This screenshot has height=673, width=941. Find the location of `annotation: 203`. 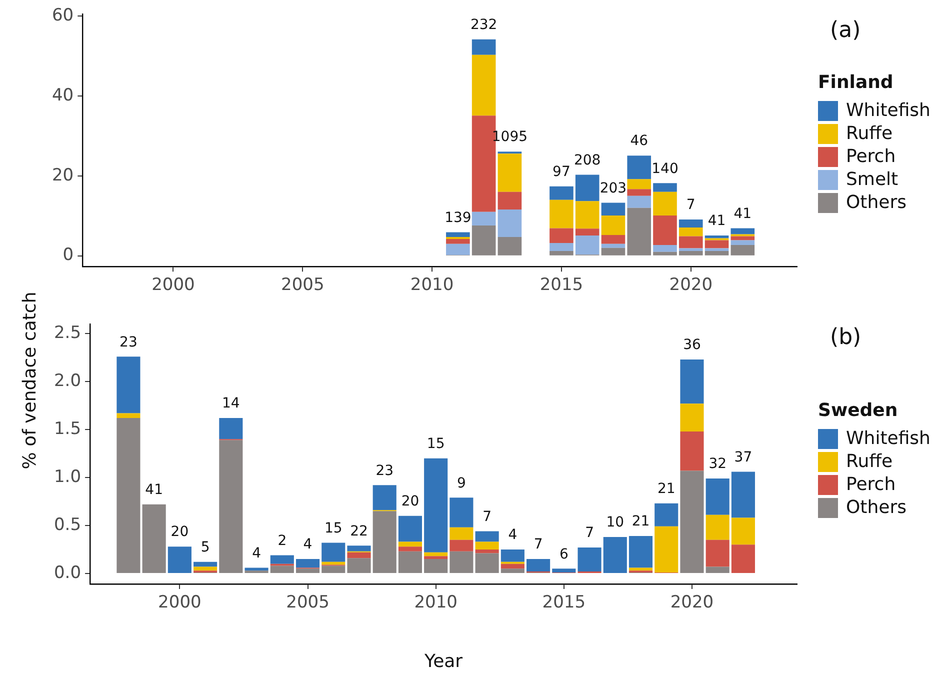

annotation: 203 is located at coordinates (613, 188).